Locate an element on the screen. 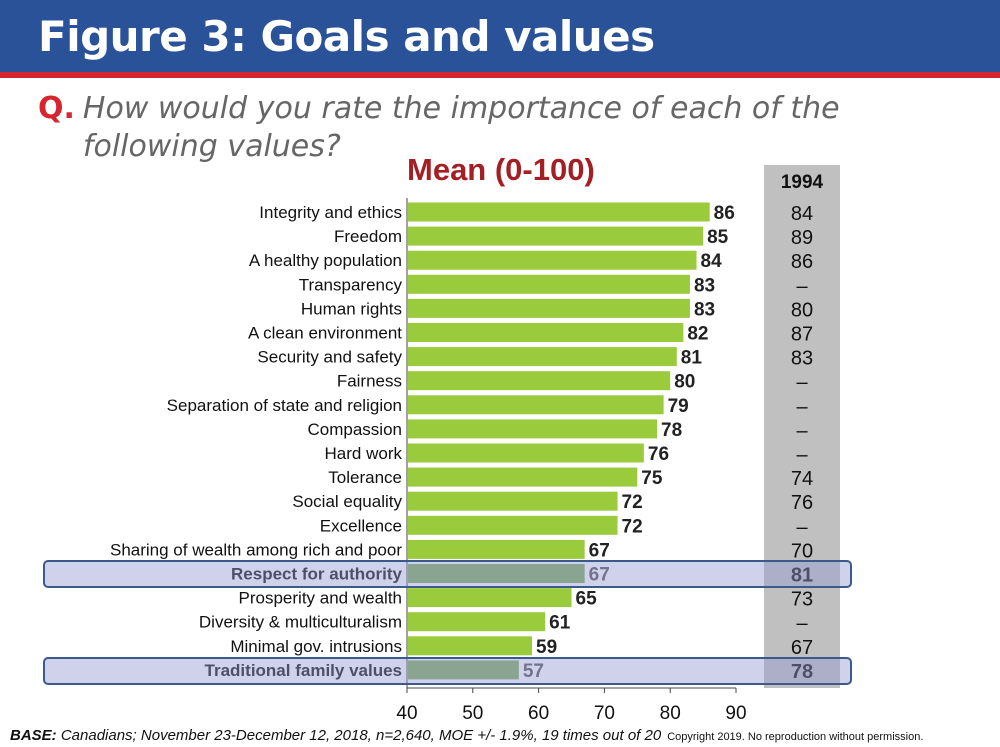 Image resolution: width=1000 pixels, height=747 pixels. category-label: Sharing of wealth among rich and poor is located at coordinates (256, 549).